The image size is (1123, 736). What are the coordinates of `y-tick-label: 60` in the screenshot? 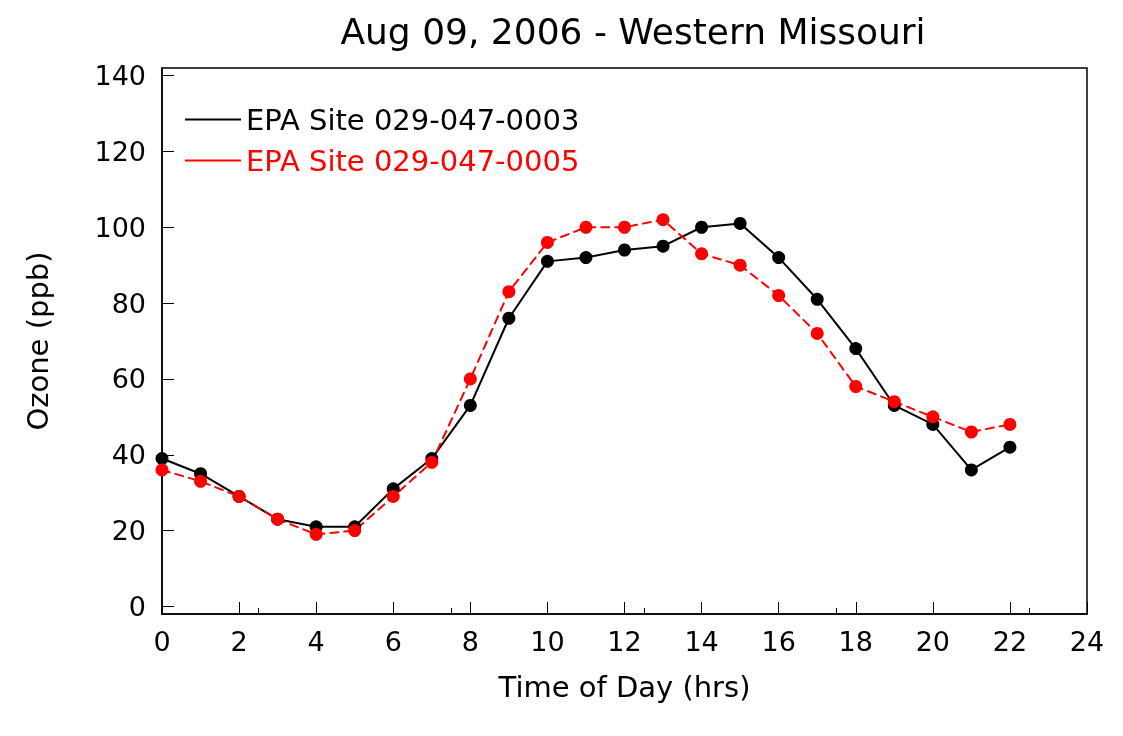 It's located at (128, 379).